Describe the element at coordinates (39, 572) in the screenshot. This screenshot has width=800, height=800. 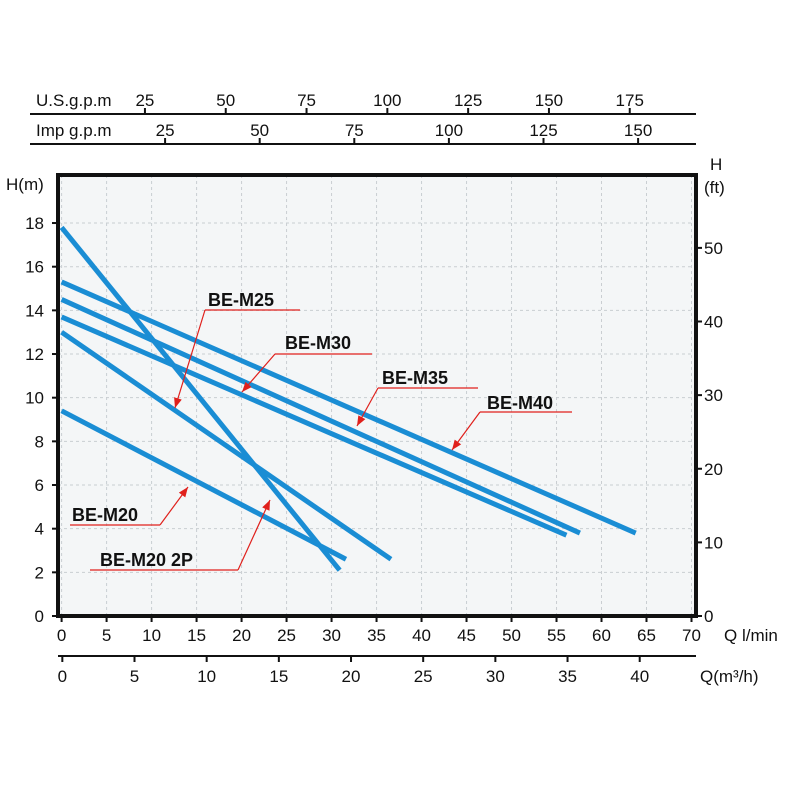
I see `y-tick-label: 2` at that location.